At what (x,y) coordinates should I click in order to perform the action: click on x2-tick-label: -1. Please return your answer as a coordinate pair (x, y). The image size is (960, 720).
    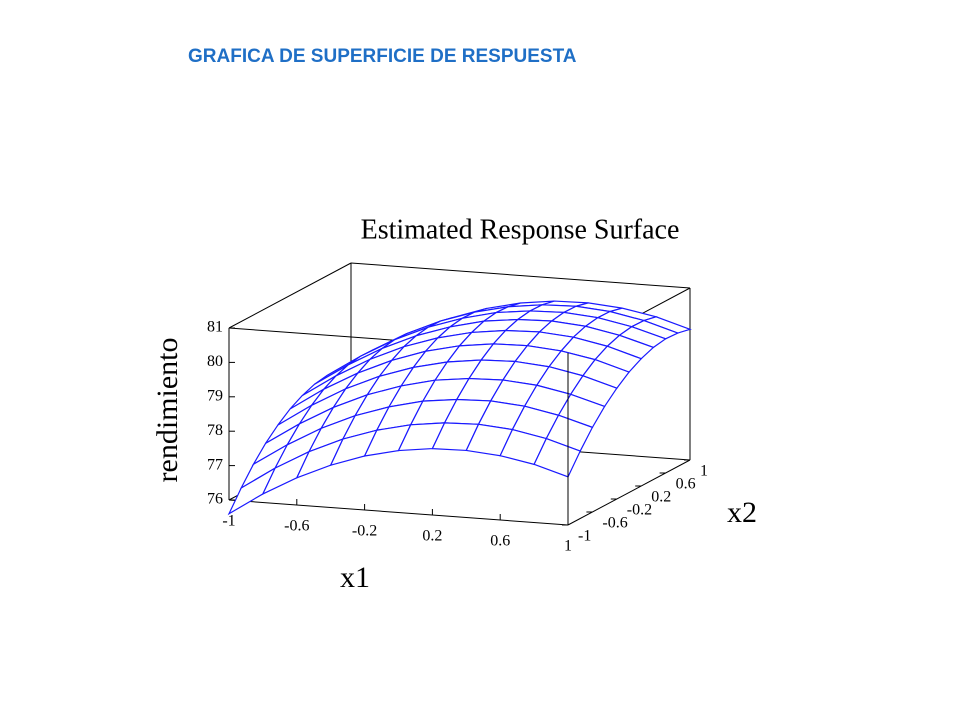
    Looking at the image, I should click on (584, 536).